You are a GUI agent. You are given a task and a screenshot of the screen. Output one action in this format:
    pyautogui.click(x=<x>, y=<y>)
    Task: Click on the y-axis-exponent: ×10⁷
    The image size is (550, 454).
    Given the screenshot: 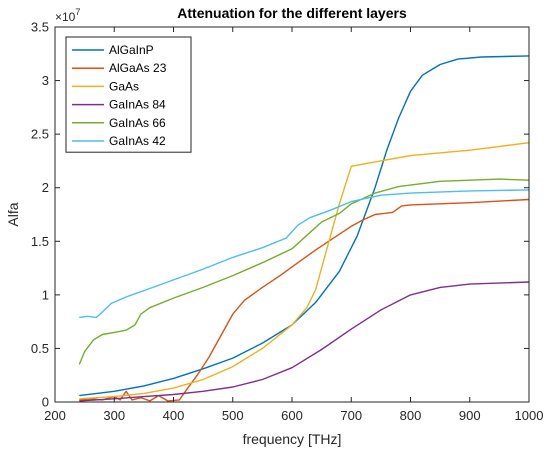 What is the action you would take?
    pyautogui.click(x=67, y=15)
    